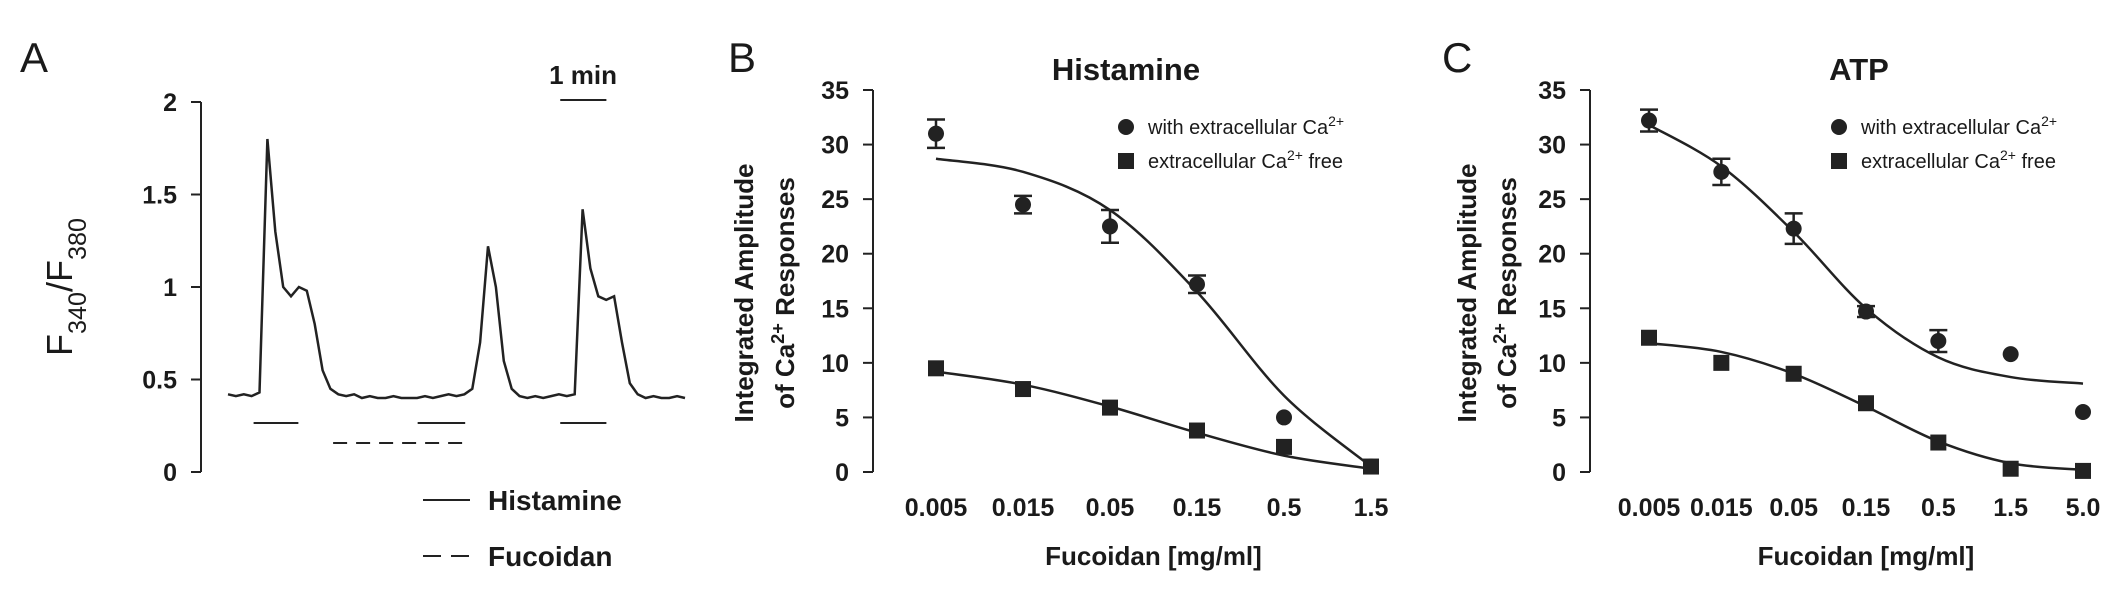 Image resolution: width=2128 pixels, height=598 pixels. What do you see at coordinates (159, 196) in the screenshot?
I see `y-tick-label: 1.5` at bounding box center [159, 196].